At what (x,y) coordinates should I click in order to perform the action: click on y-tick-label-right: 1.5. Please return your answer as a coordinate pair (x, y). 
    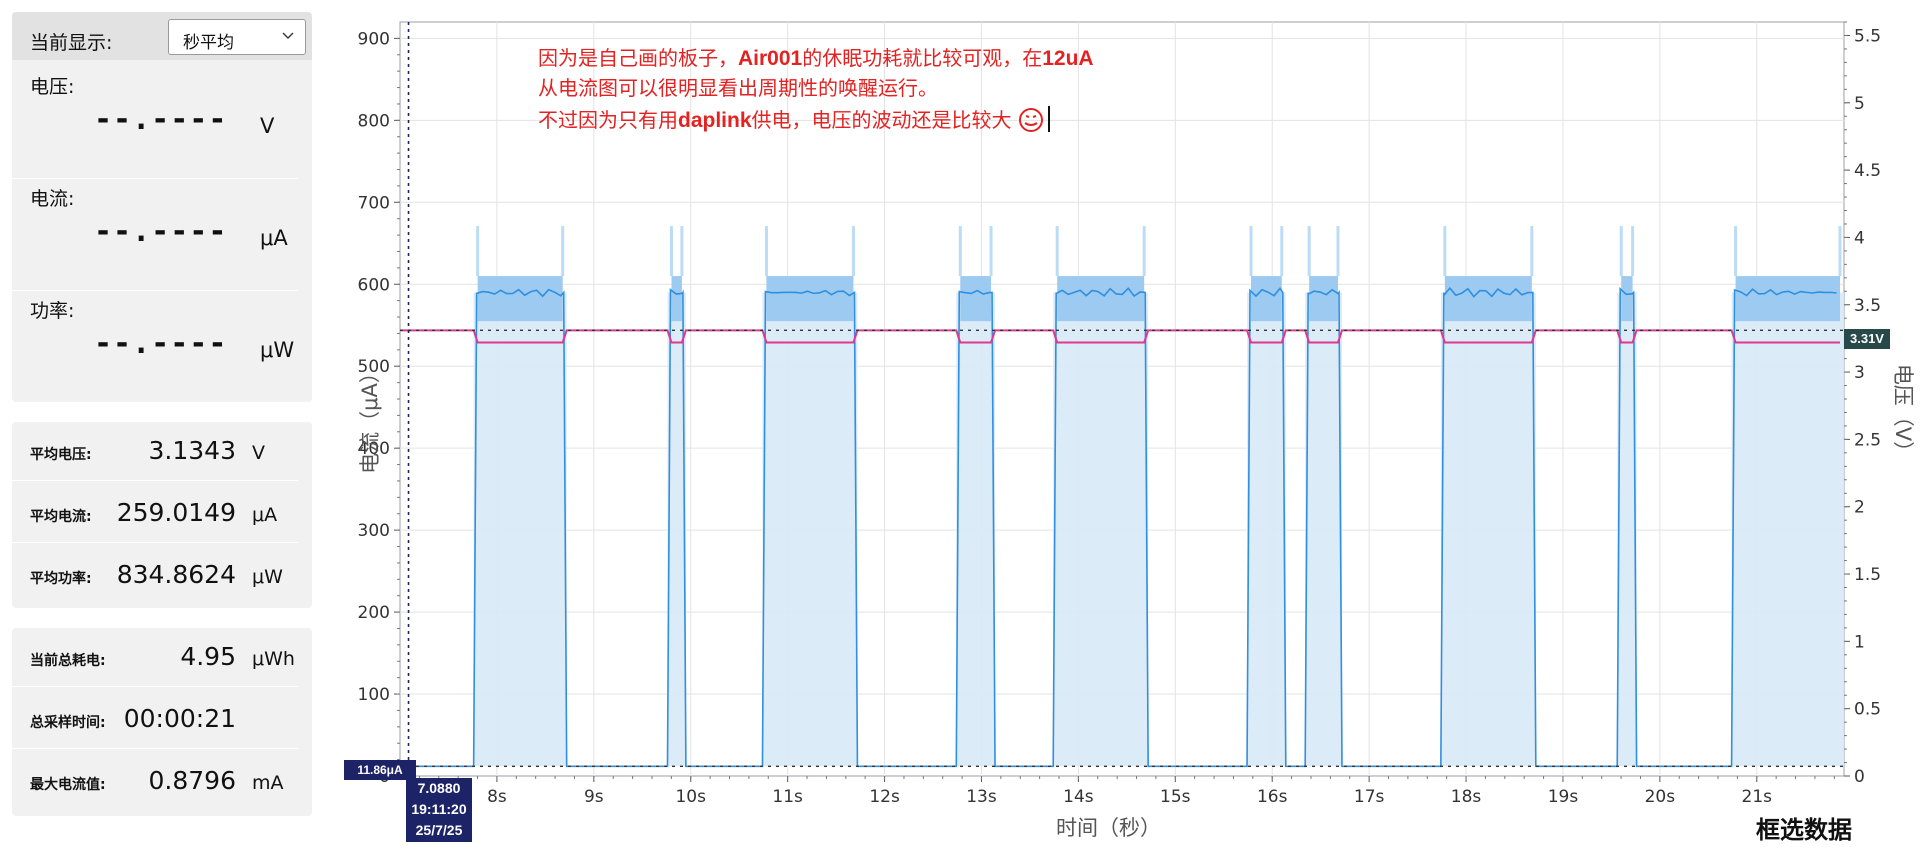
    Looking at the image, I should click on (1867, 575).